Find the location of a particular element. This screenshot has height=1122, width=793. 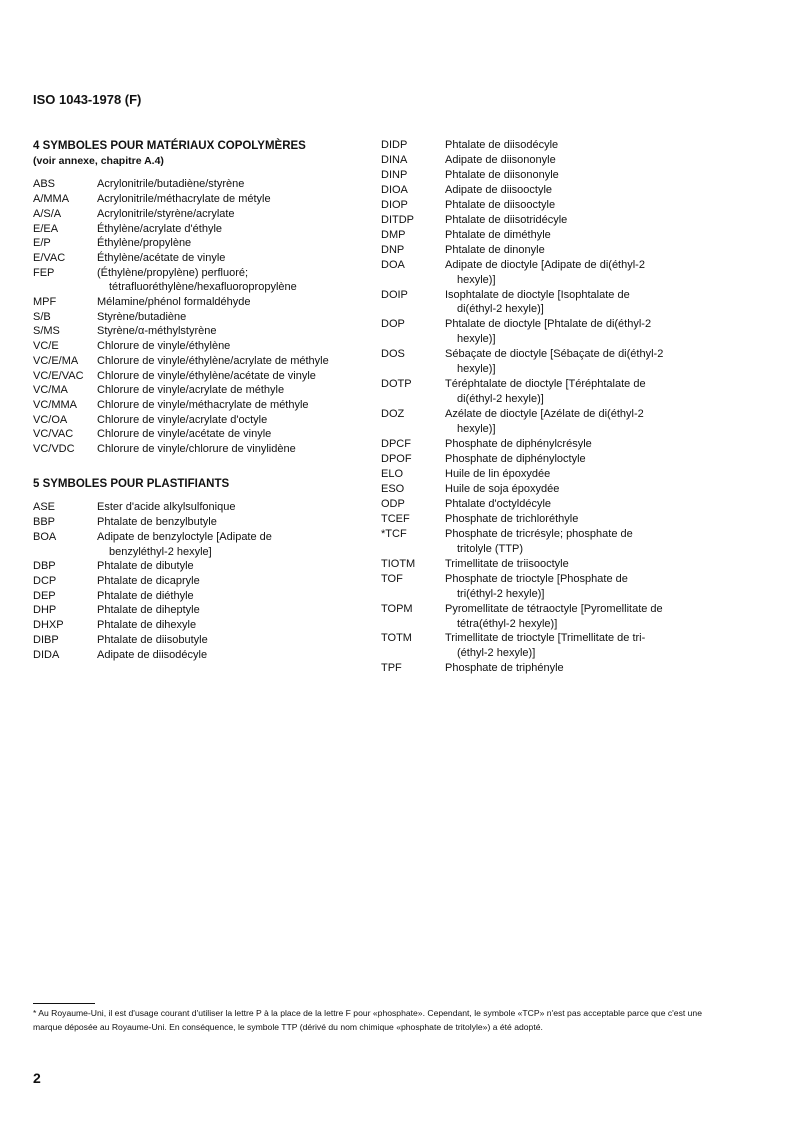

symbol-description: Phosphate de trichloréthyle is located at coordinates (511, 519).